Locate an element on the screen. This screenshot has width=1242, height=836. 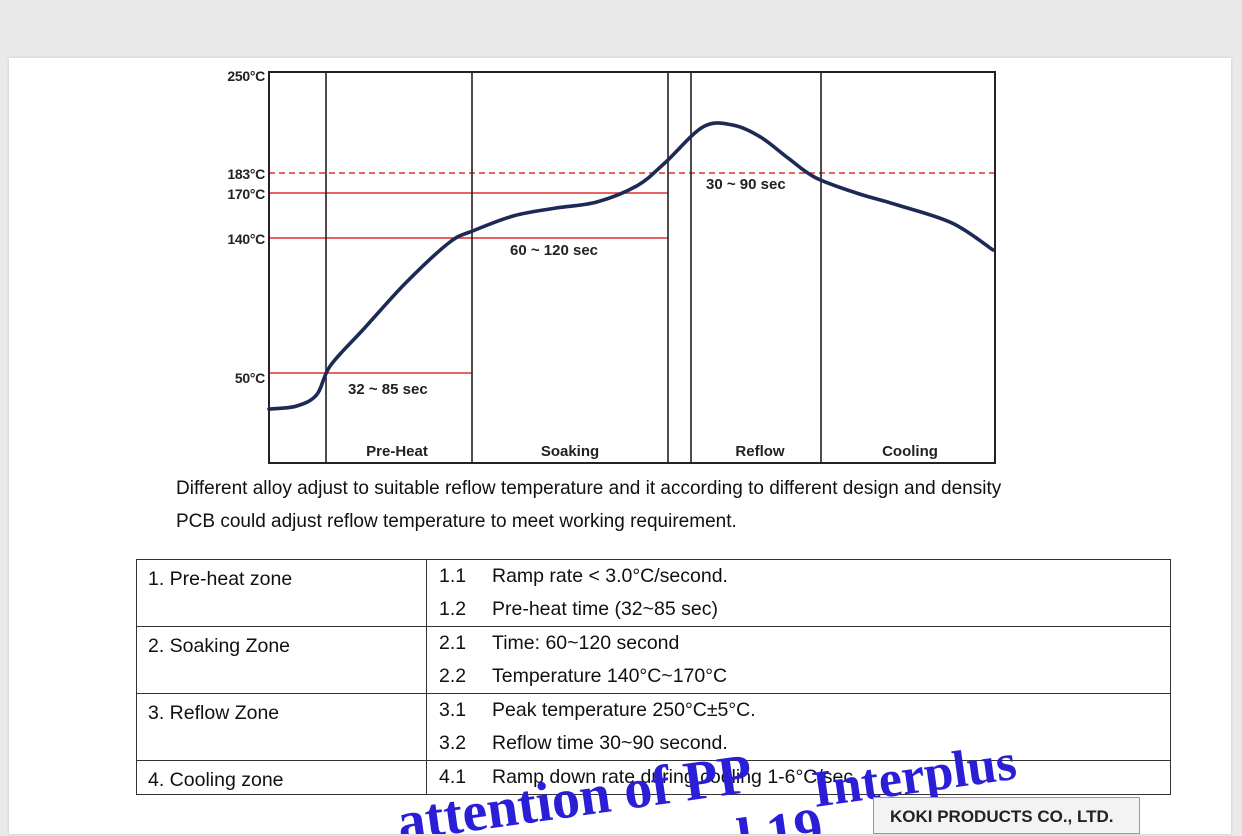
spec-item-text: Time: 60~120 second is located at coordinates (586, 643).